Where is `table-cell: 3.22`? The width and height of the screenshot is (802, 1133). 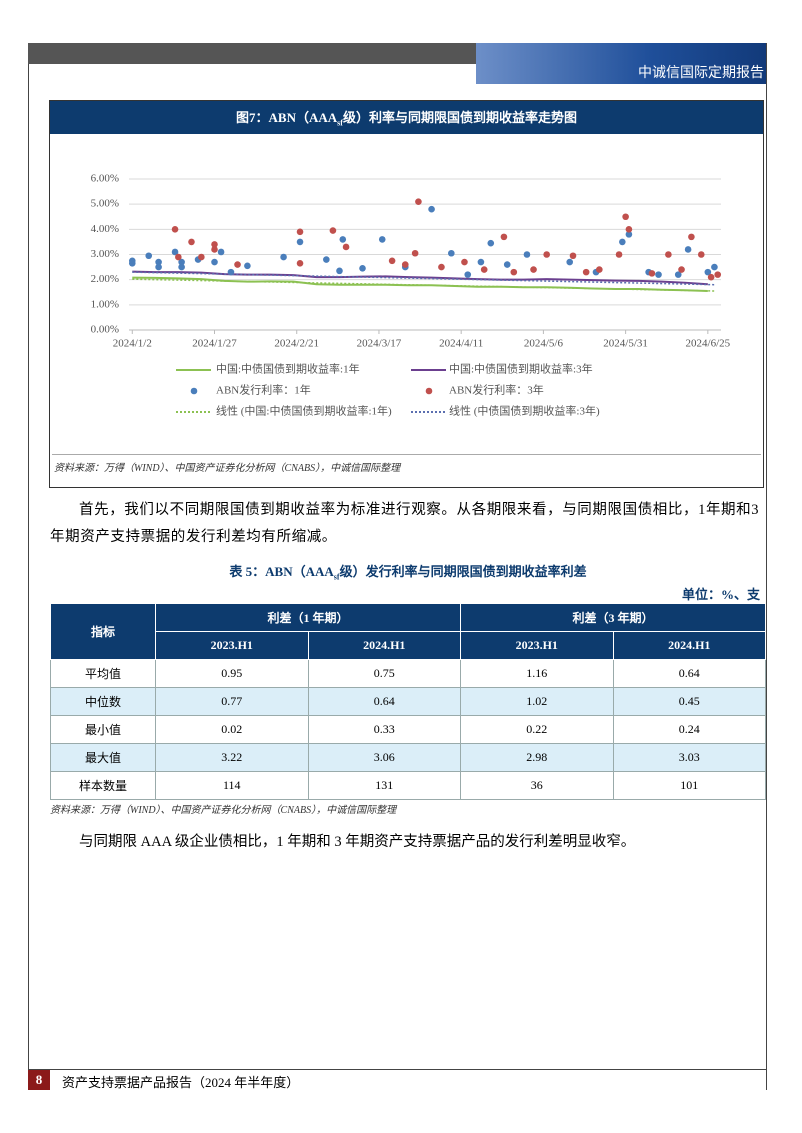
table-cell: 3.22 is located at coordinates (232, 757).